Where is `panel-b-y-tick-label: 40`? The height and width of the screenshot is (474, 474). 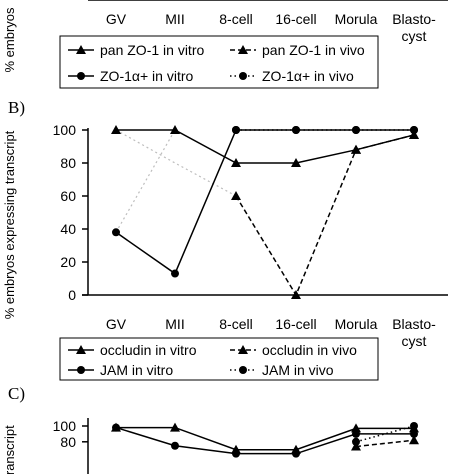
panel-b-y-tick-label: 40 is located at coordinates (68, 229).